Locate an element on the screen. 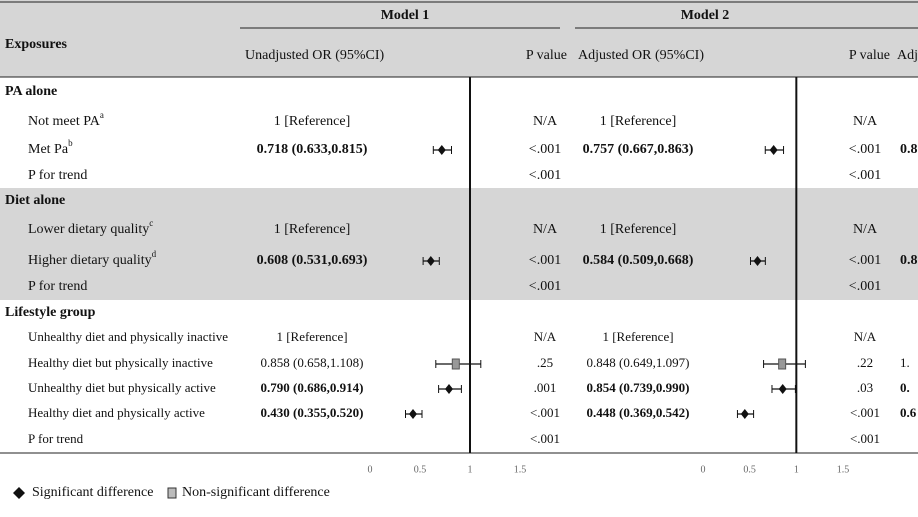 The width and height of the screenshot is (918, 517). legend-diamond is located at coordinates (19, 493).